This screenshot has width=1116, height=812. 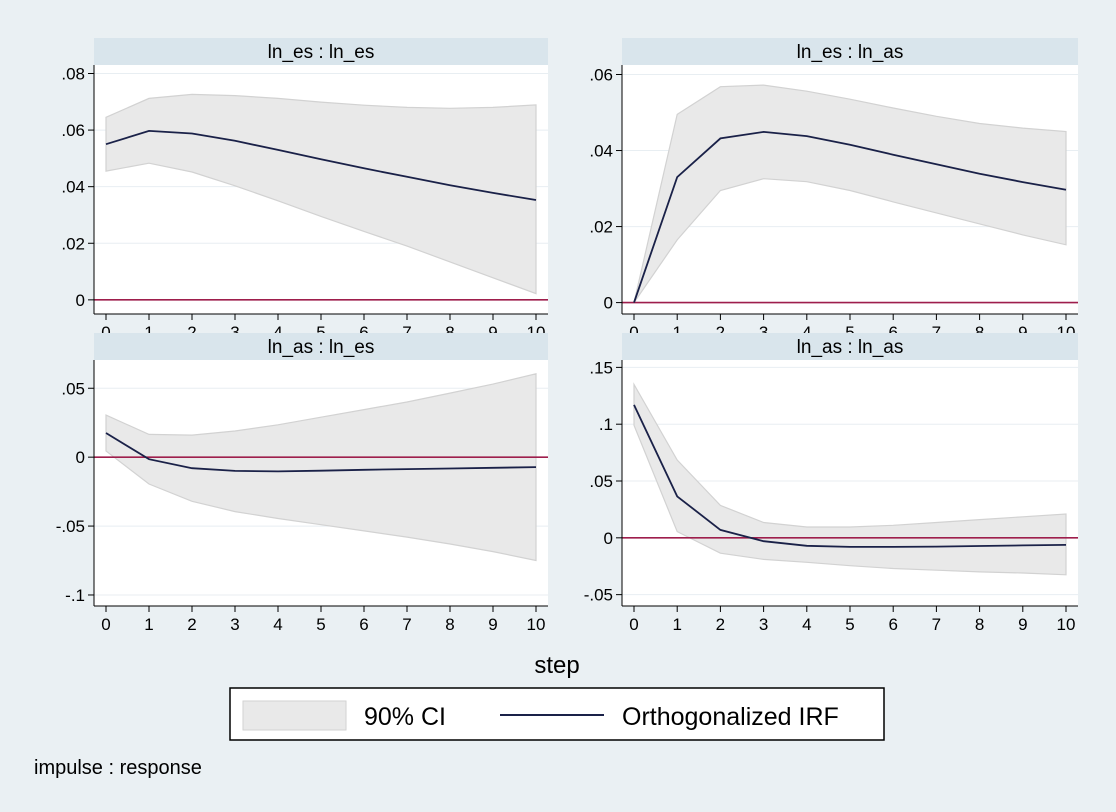 I want to click on y-tick-label: .08, so click(x=73, y=73).